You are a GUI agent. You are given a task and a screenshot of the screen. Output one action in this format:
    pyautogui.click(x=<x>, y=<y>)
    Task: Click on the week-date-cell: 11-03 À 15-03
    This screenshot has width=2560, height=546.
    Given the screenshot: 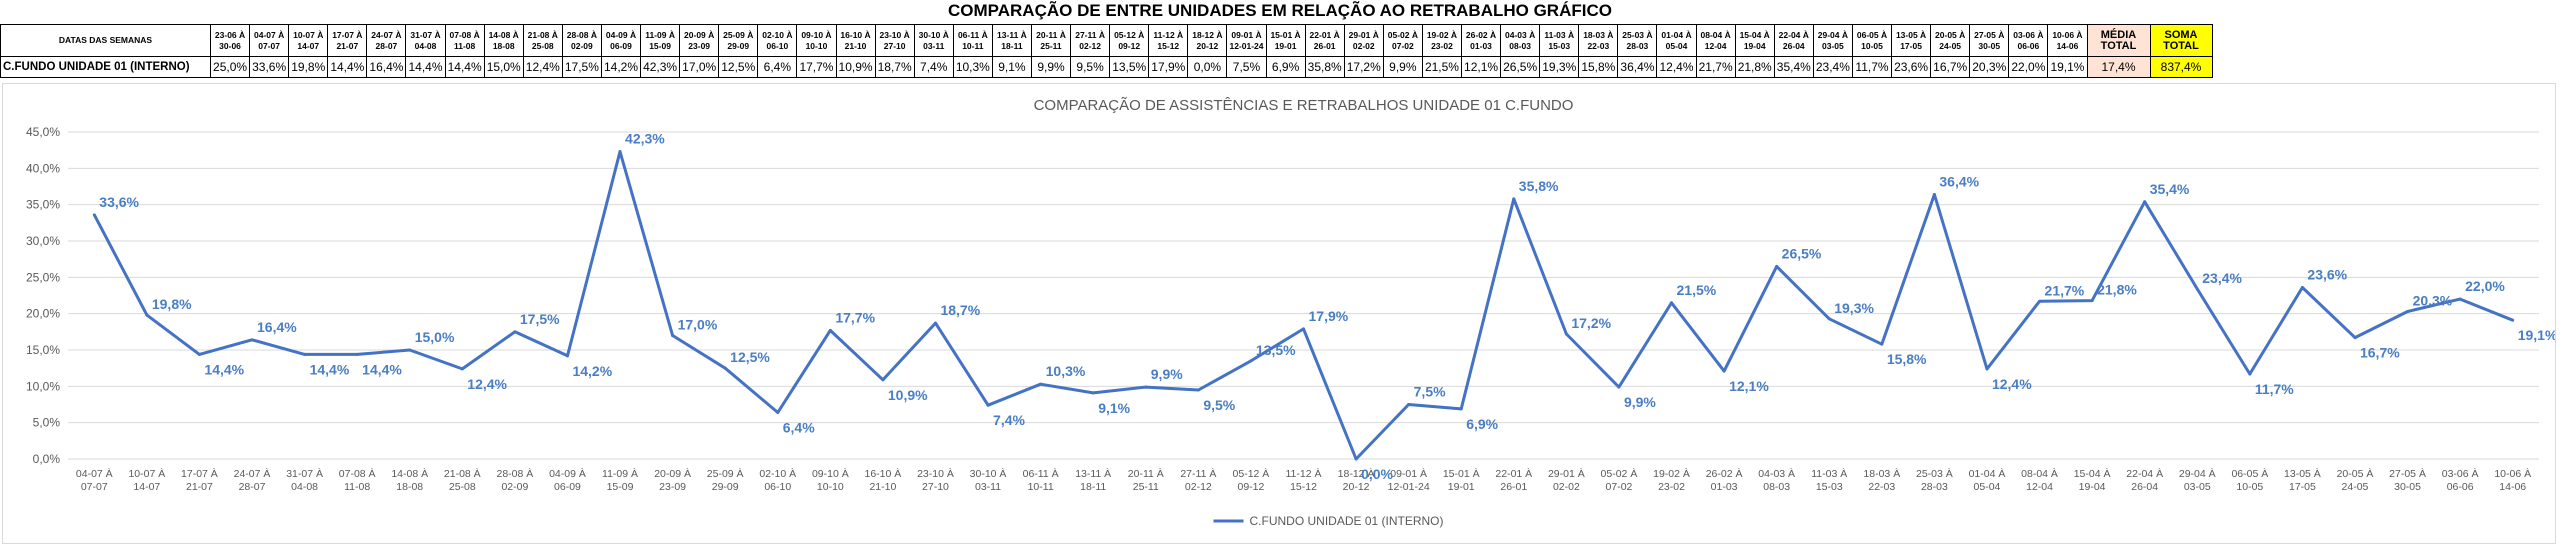 What is the action you would take?
    pyautogui.click(x=1559, y=40)
    